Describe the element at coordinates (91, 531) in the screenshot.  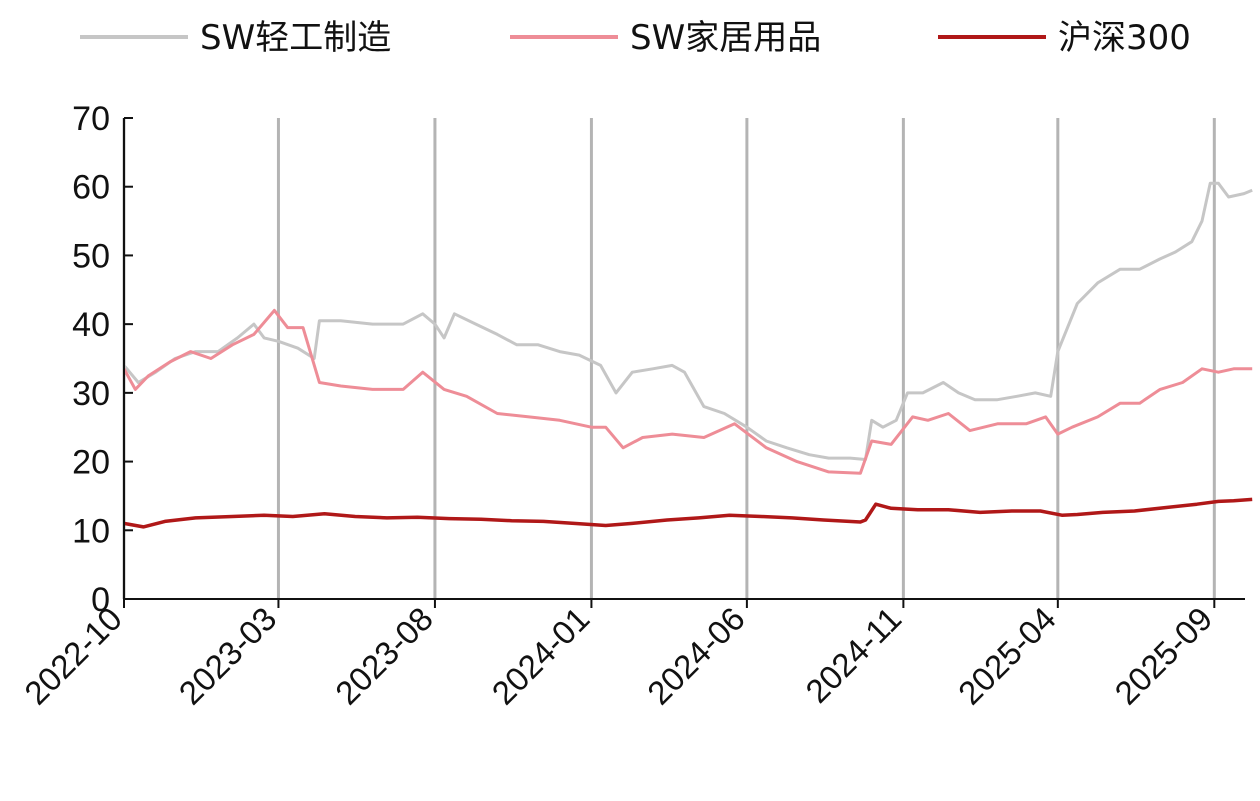
I see `y-tick-label-10: 10` at that location.